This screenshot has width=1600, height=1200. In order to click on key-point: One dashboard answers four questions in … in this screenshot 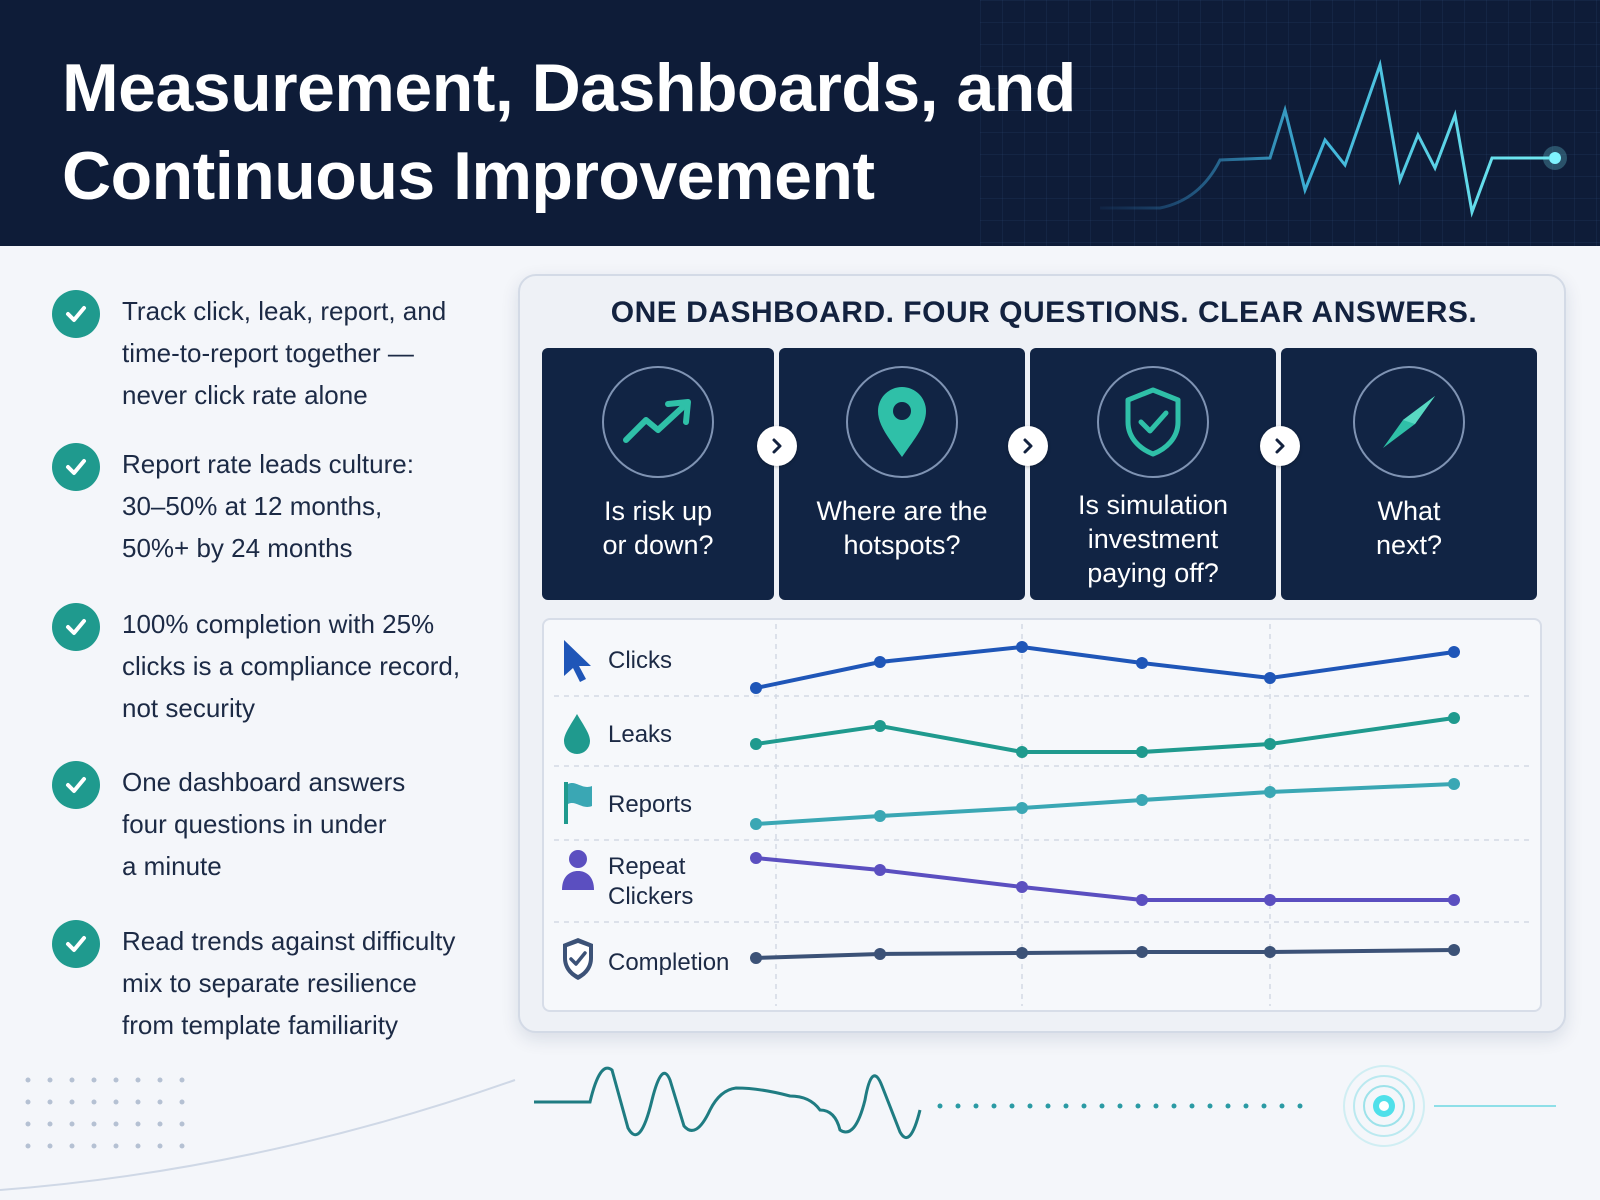, I will do `click(262, 824)`.